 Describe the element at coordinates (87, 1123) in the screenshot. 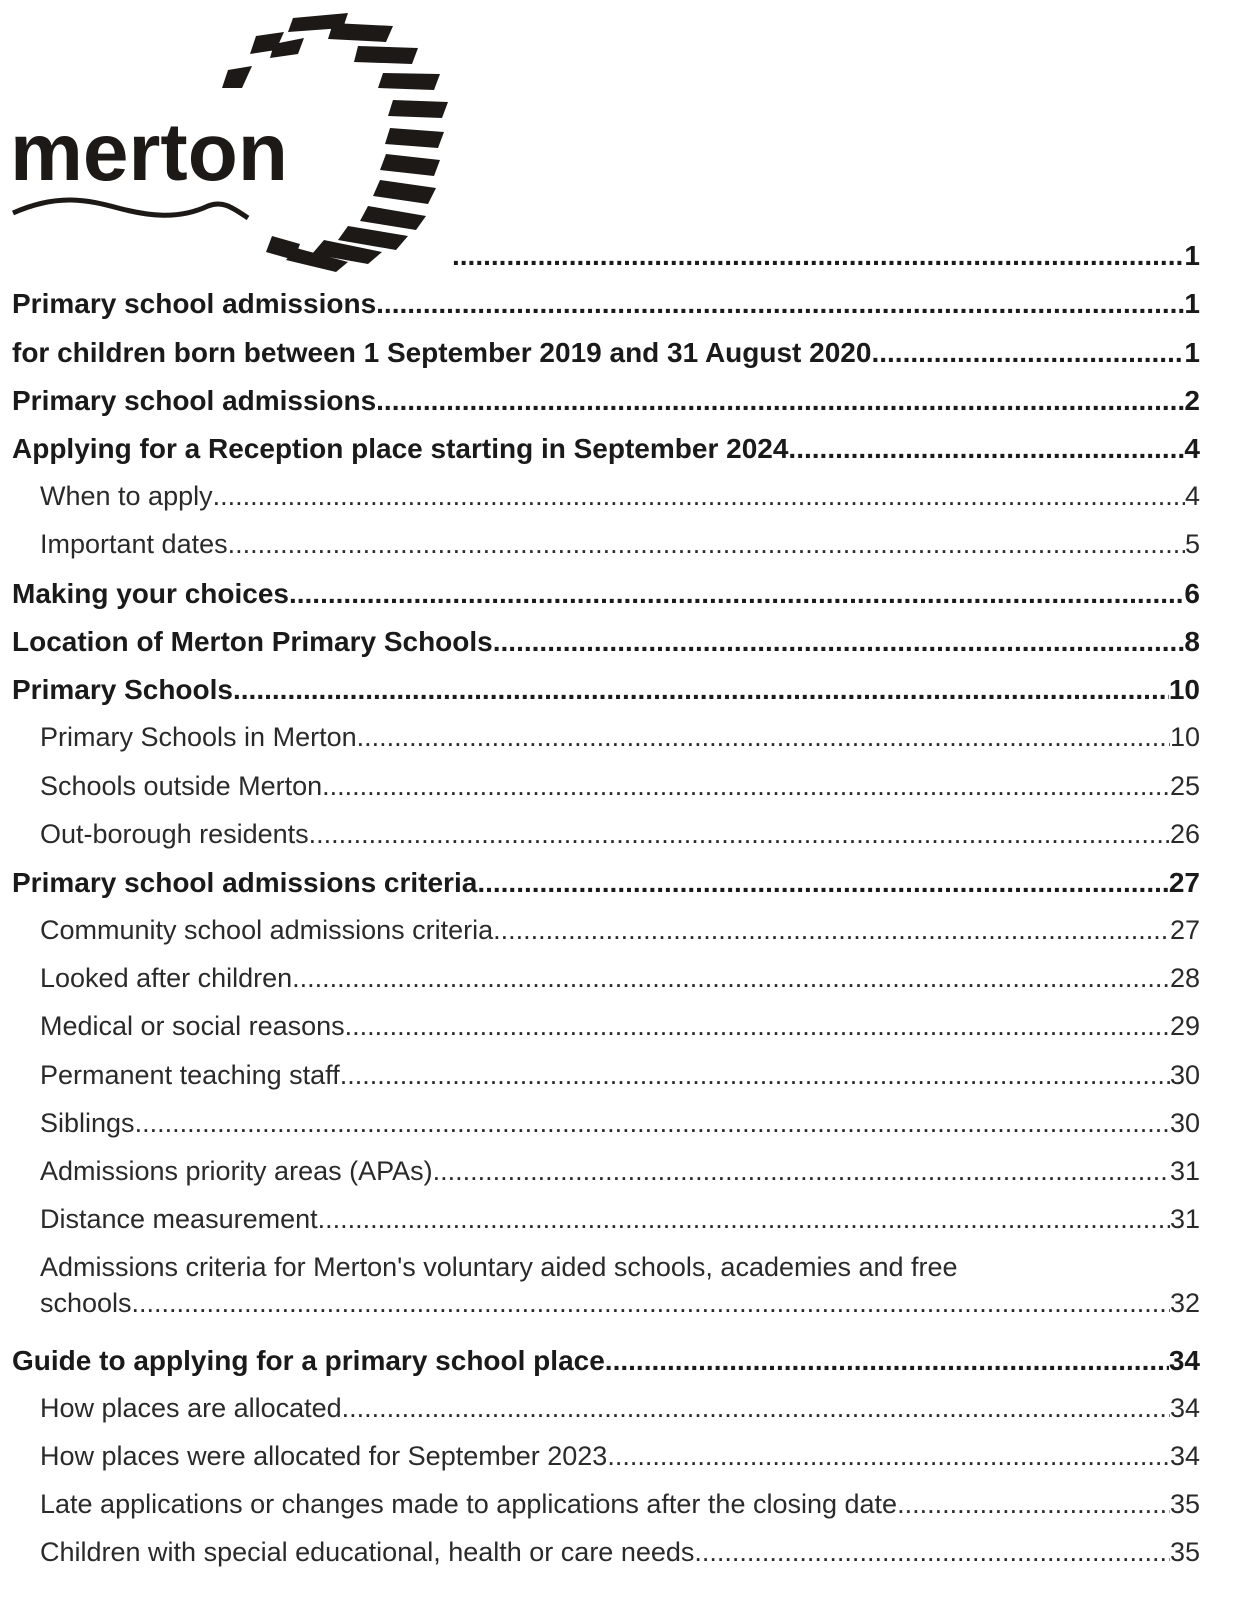

I see `toc-entry-title: Siblings` at that location.